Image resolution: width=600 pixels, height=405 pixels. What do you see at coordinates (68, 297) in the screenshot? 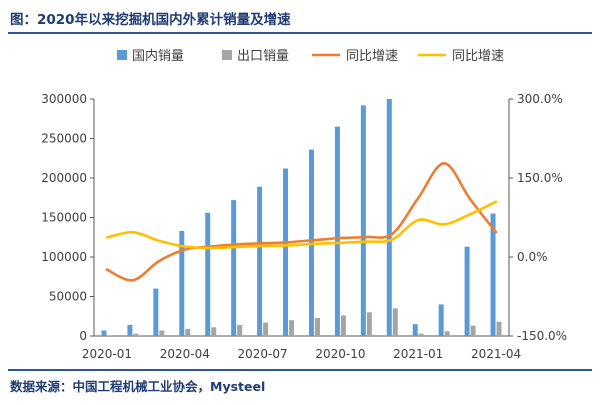
I see `left-tick-label: 50000` at bounding box center [68, 297].